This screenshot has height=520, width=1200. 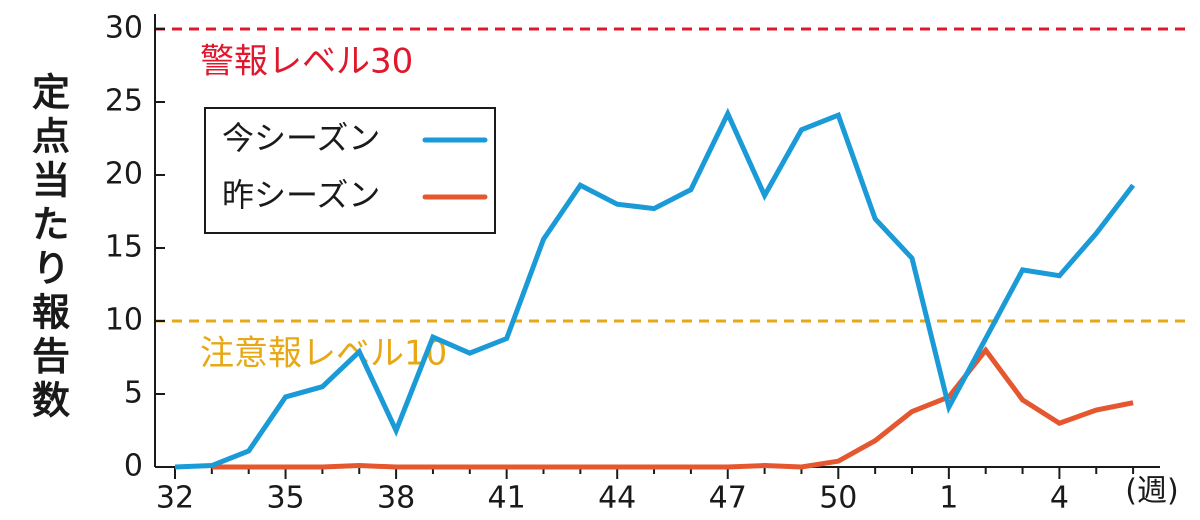 I want to click on x-tick-label: 50, so click(x=838, y=498).